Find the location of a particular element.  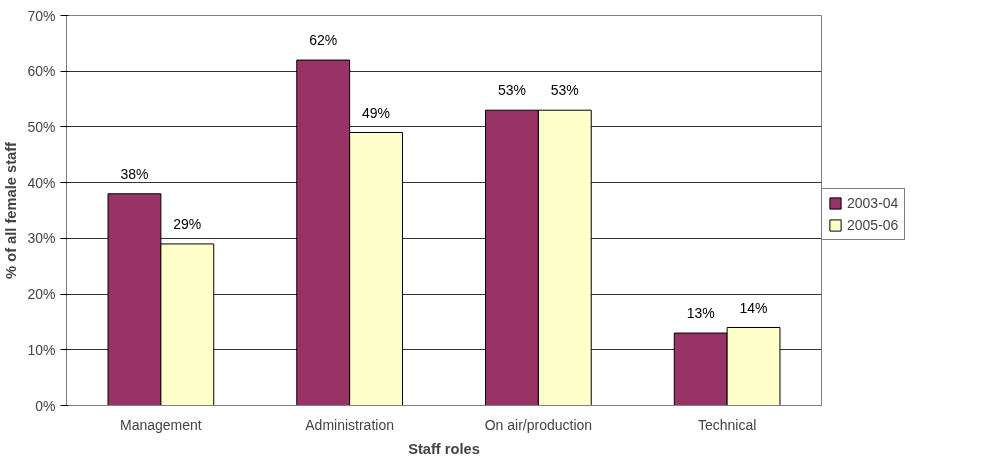

data-label: 13% is located at coordinates (700, 313).